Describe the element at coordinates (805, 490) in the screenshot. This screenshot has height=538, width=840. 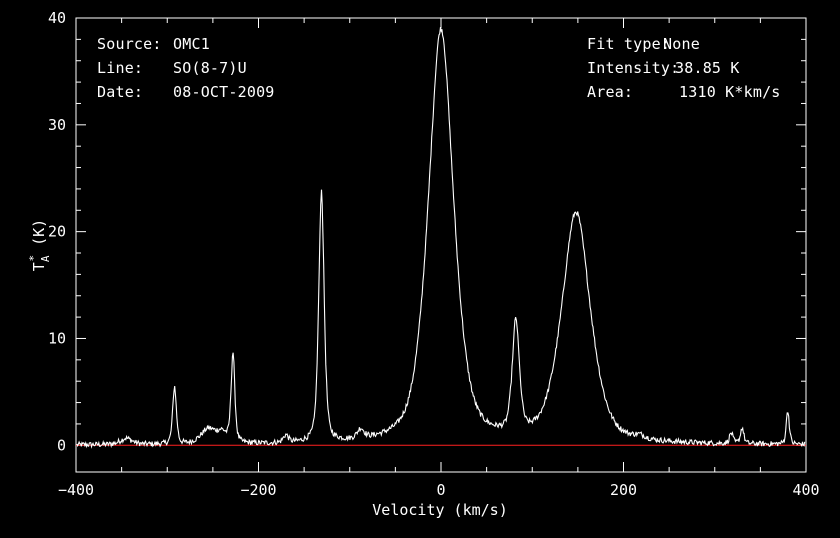
I see `x-tick-label: 400` at that location.